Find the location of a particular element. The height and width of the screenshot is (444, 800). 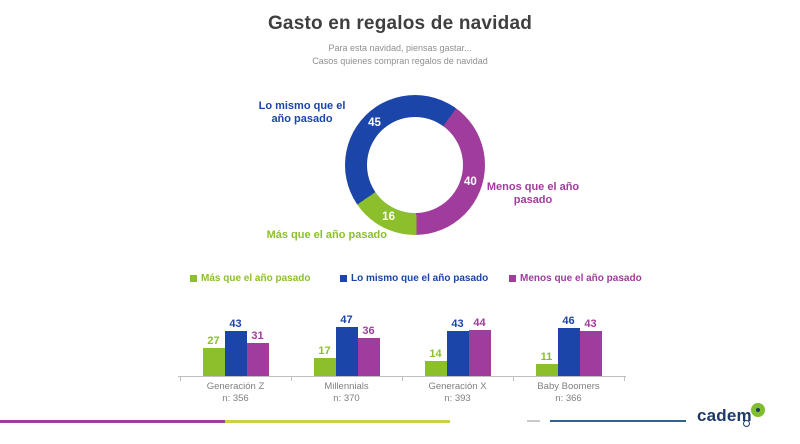

footer-line-blue is located at coordinates (618, 421).